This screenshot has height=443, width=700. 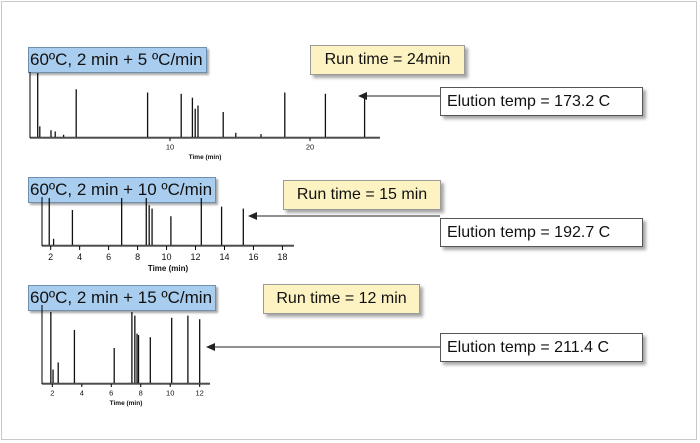 I want to click on run-time-box: Run time = 24min, so click(x=387, y=60).